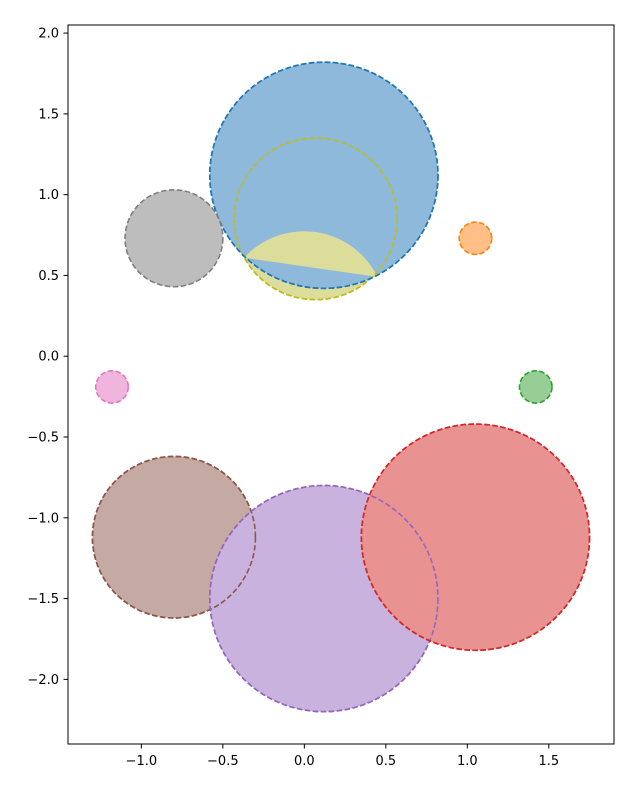  I want to click on circle-brown-outline, so click(174, 537).